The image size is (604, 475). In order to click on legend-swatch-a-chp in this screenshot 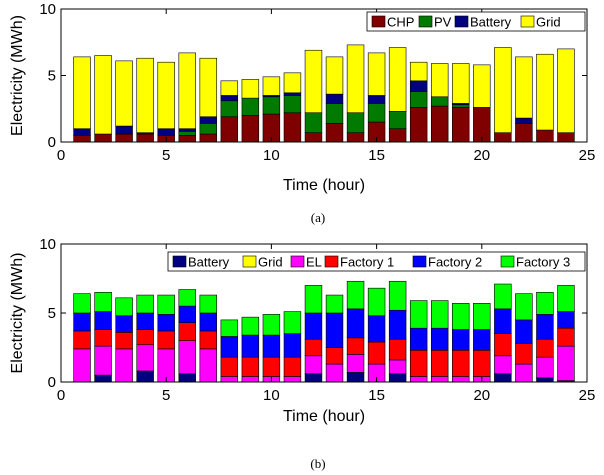, I will do `click(378, 21)`.